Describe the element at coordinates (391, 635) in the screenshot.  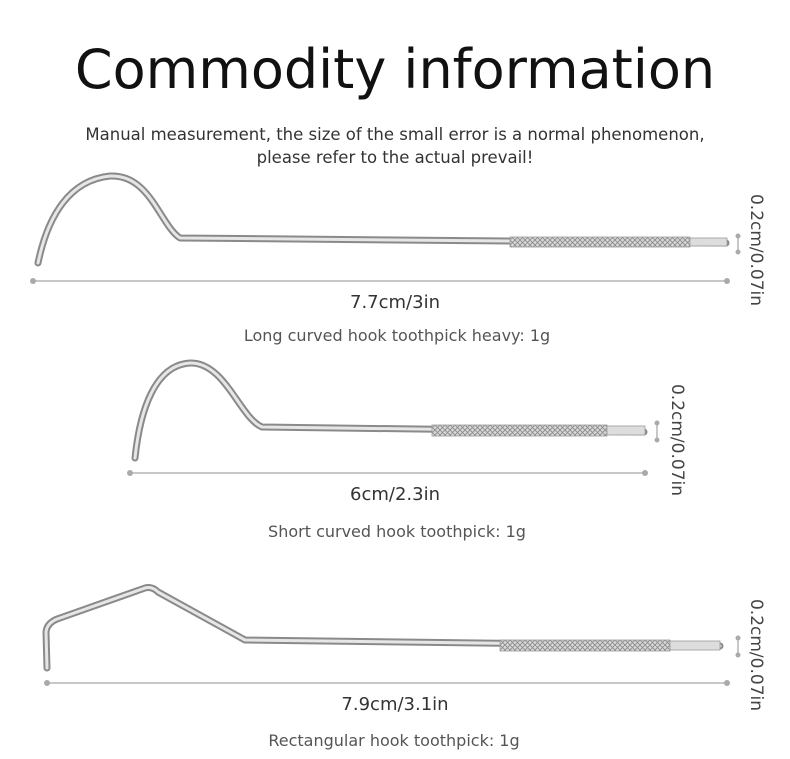
I see `rectangular-hook` at that location.